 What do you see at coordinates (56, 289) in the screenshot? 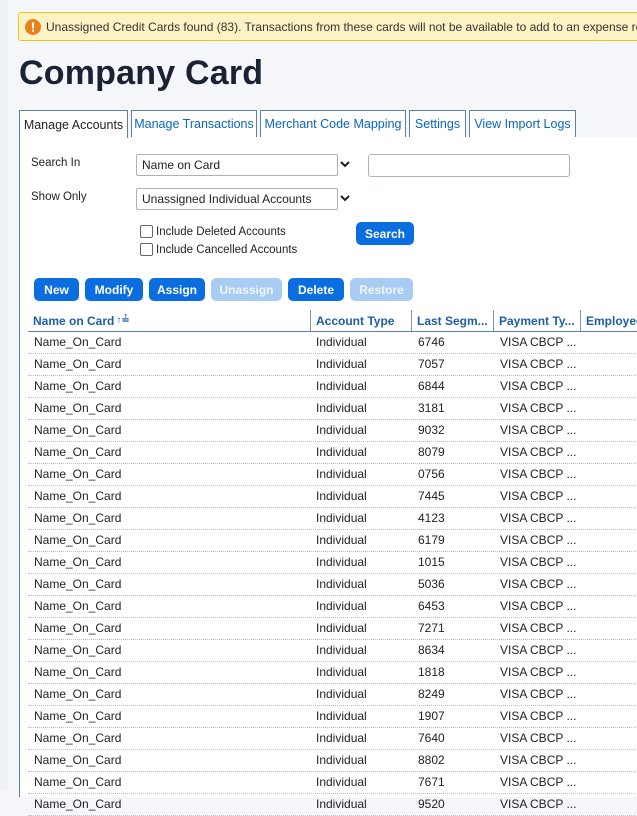
I see `new-button: New` at bounding box center [56, 289].